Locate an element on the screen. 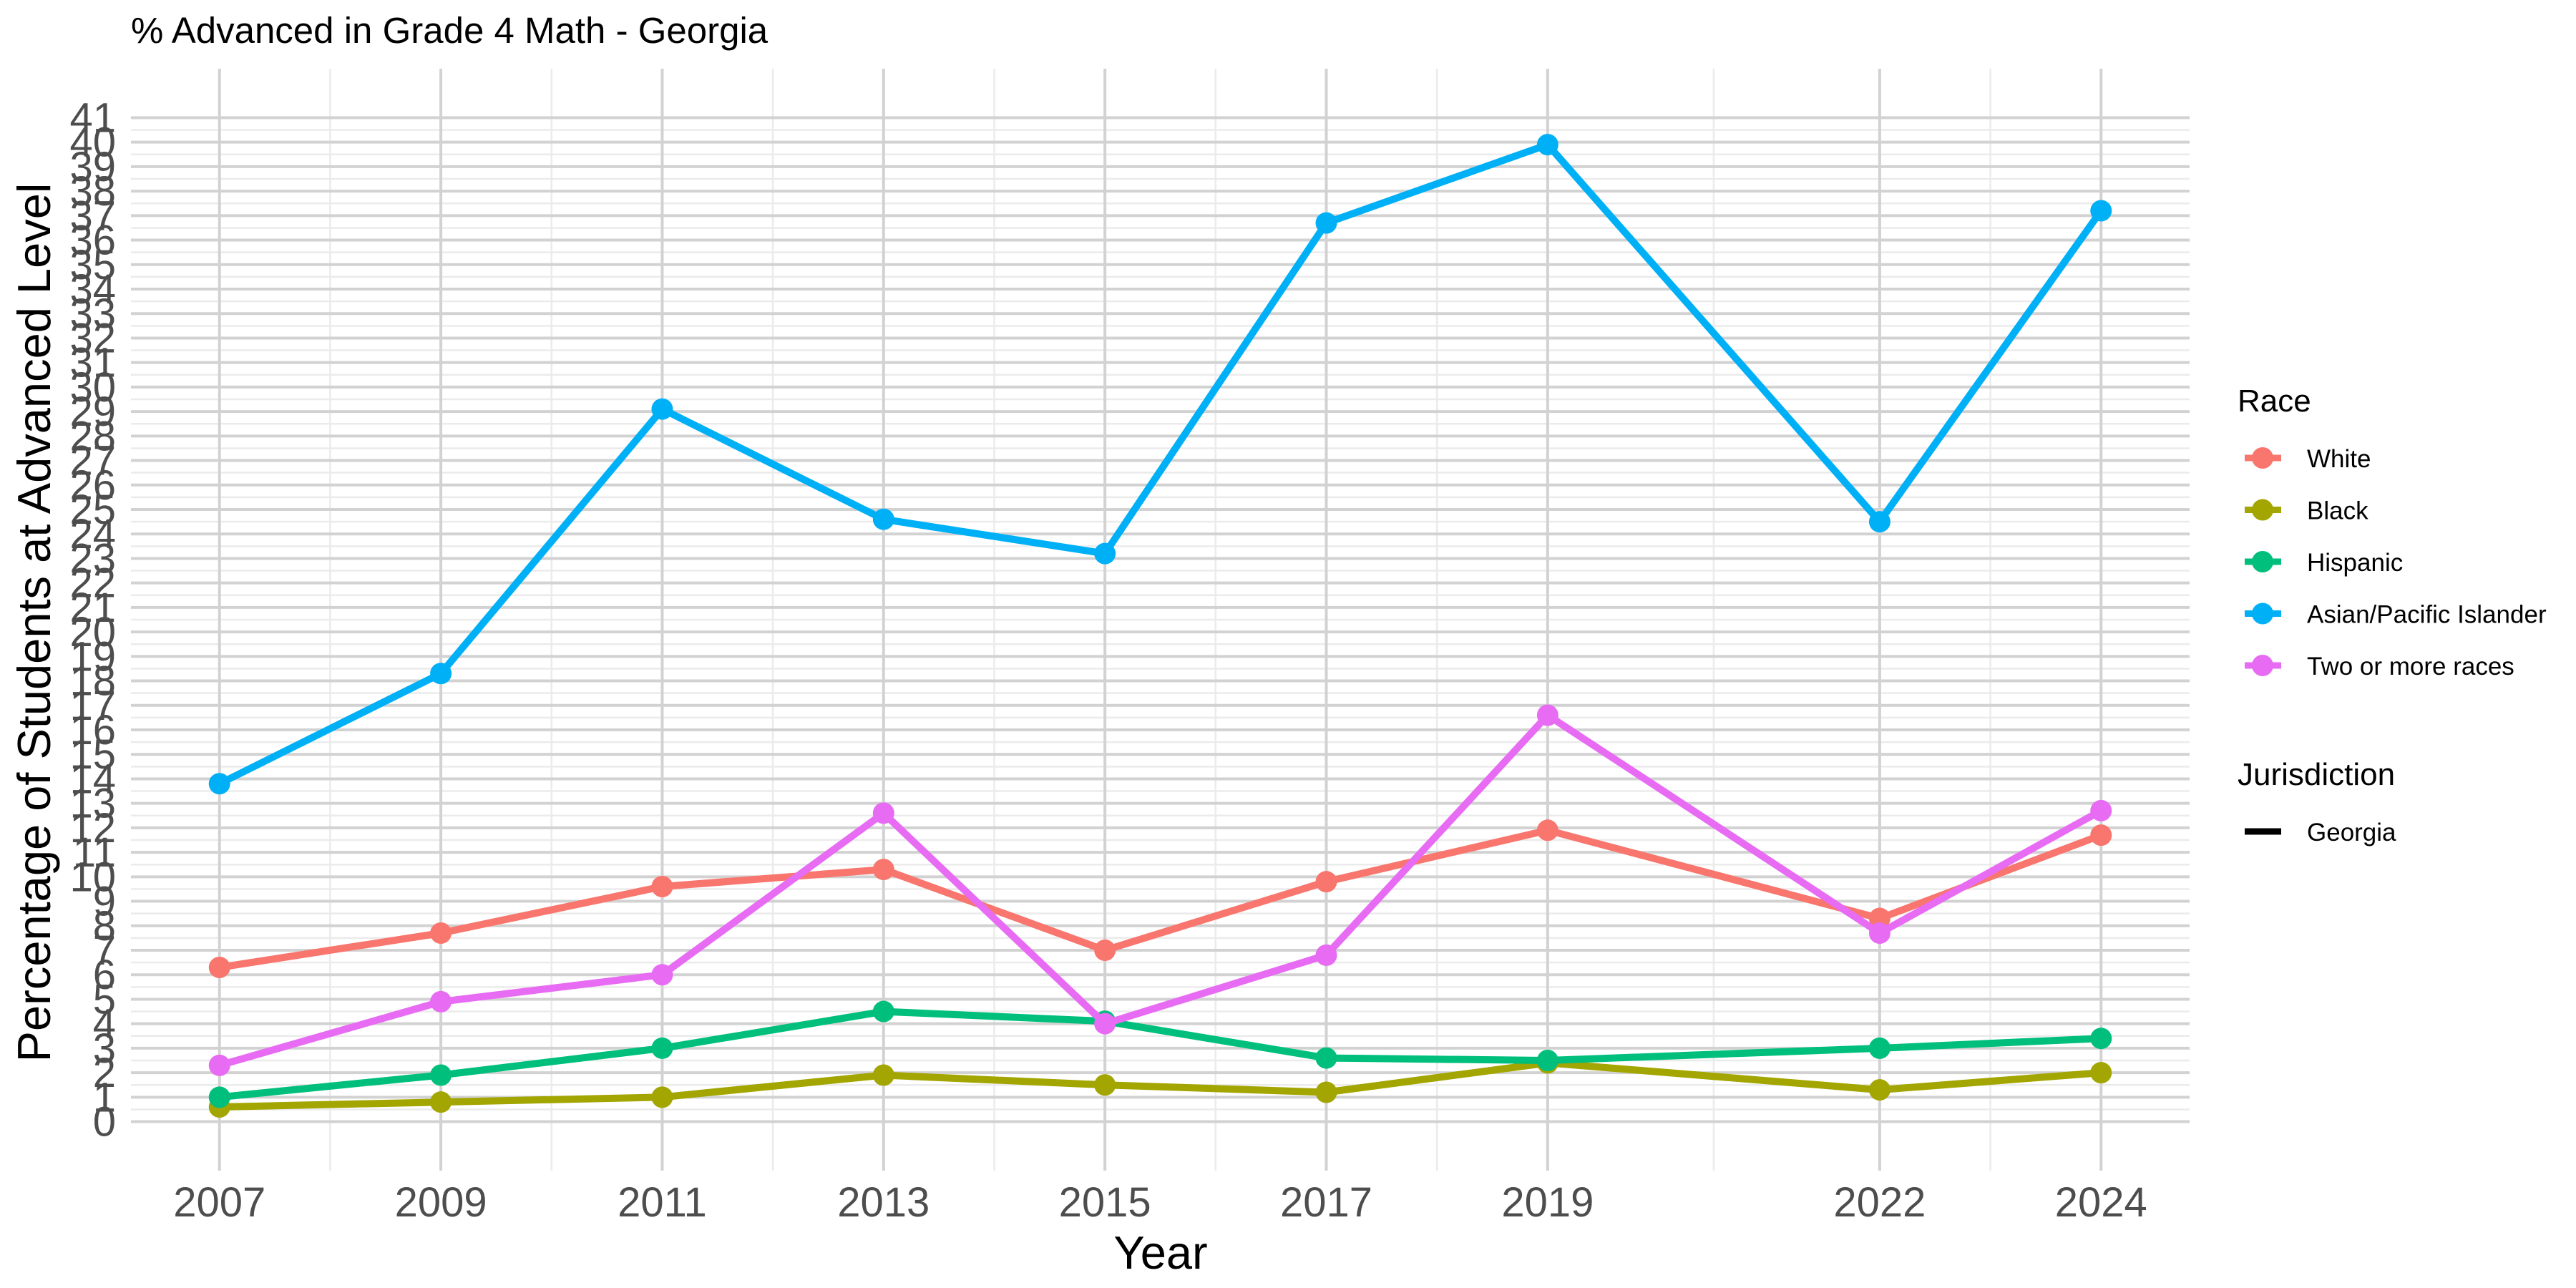  series-white is located at coordinates (1160, 898).